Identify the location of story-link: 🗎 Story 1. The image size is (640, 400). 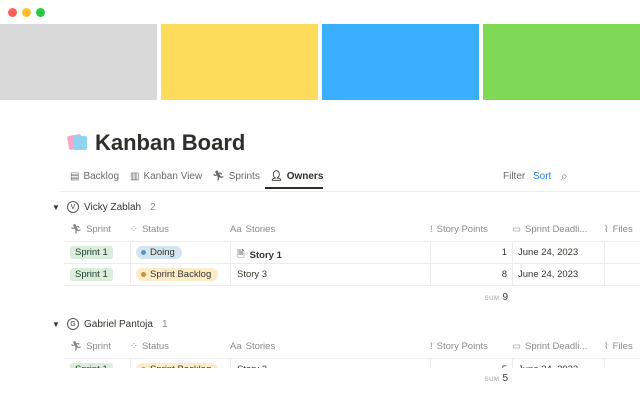
(259, 255).